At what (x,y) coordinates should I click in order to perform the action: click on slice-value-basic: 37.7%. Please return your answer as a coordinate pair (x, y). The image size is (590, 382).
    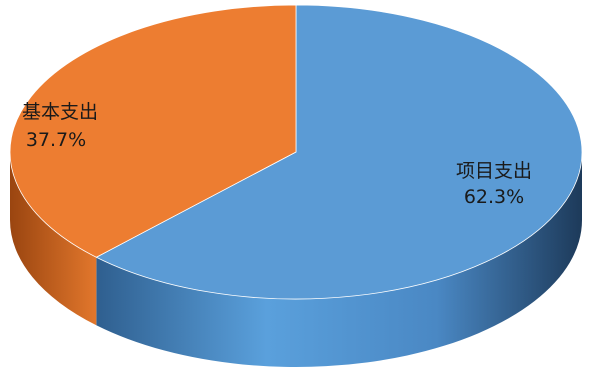
    Looking at the image, I should click on (56, 140).